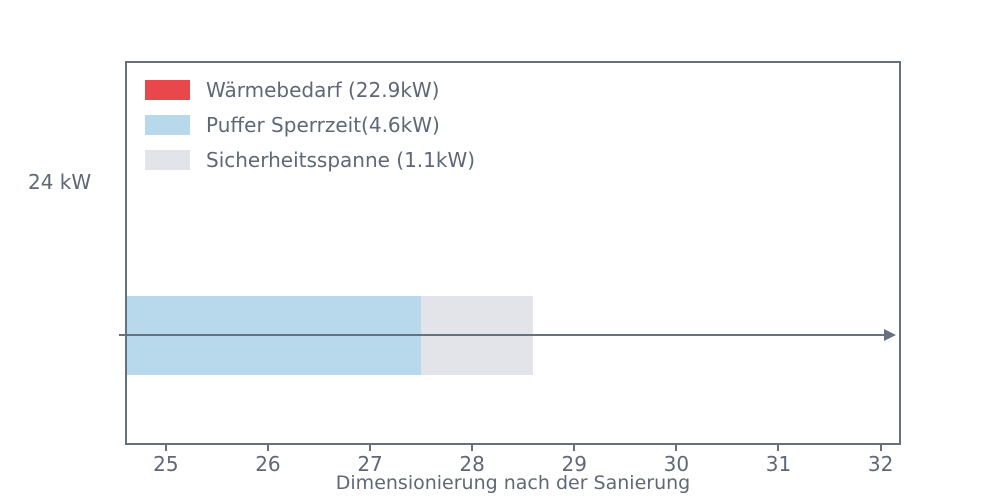 The image size is (1000, 500). I want to click on x-tick-label: 25, so click(166, 464).